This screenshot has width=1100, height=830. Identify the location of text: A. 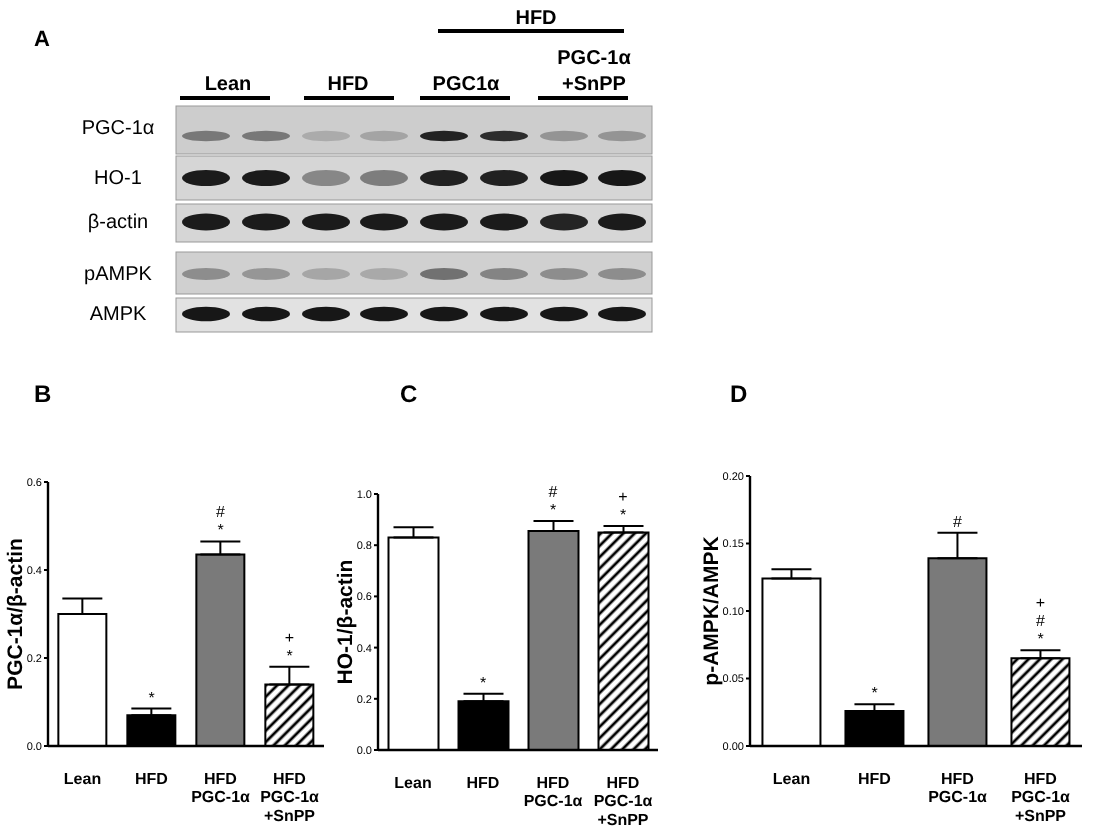
(42, 40).